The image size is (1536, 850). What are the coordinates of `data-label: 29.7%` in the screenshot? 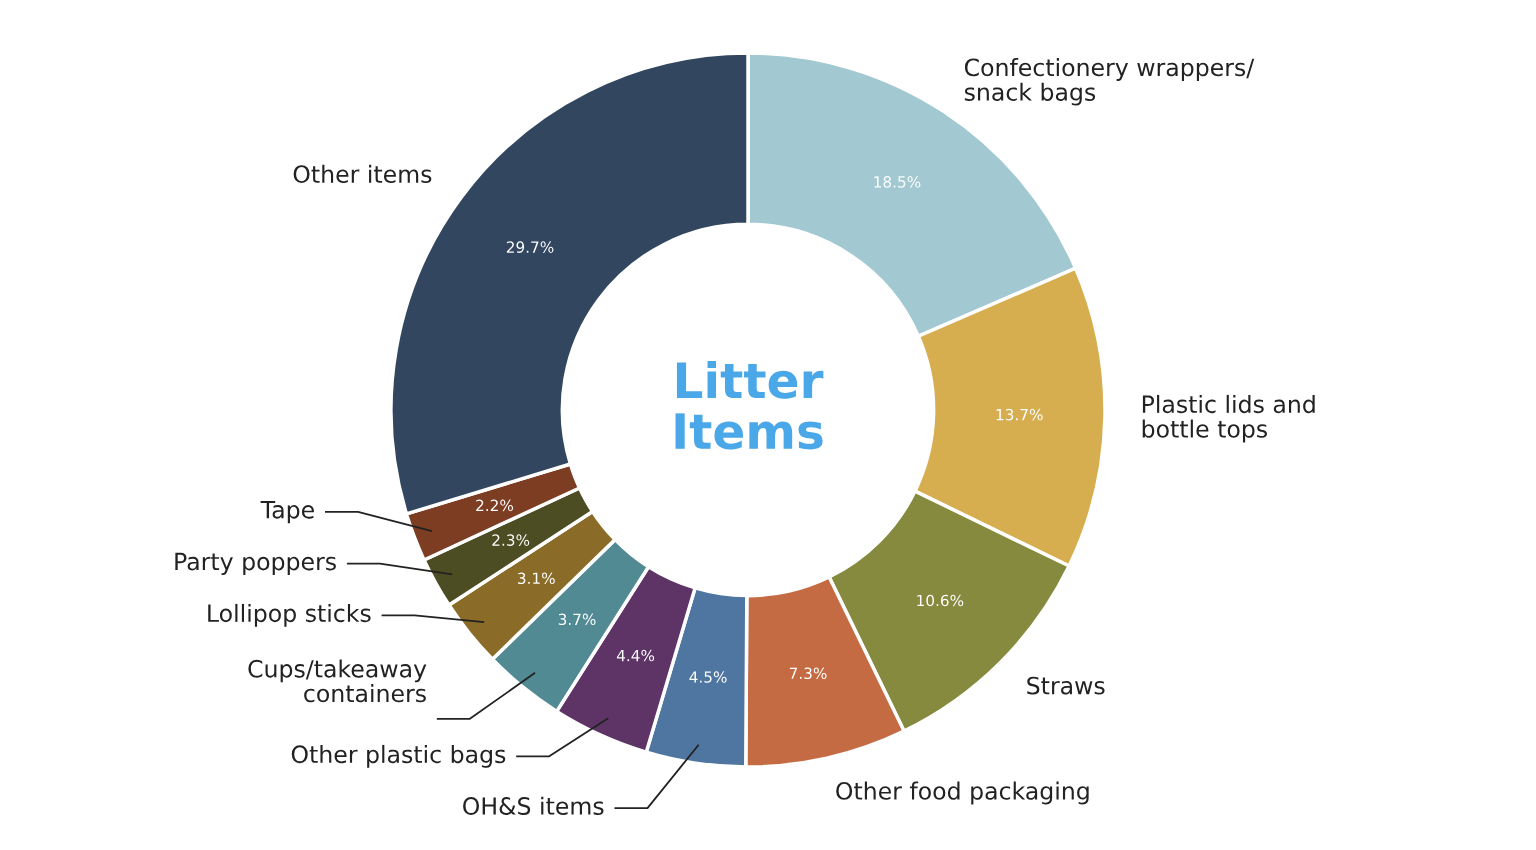 It's located at (530, 247).